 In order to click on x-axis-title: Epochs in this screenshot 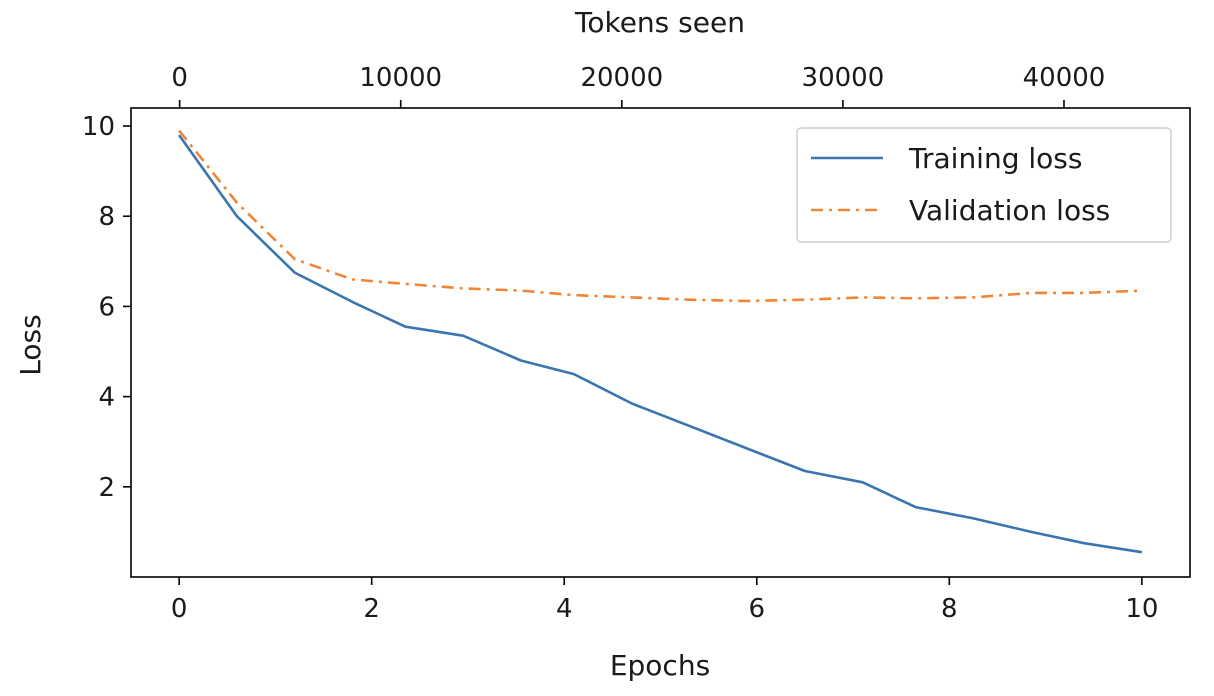, I will do `click(660, 665)`.